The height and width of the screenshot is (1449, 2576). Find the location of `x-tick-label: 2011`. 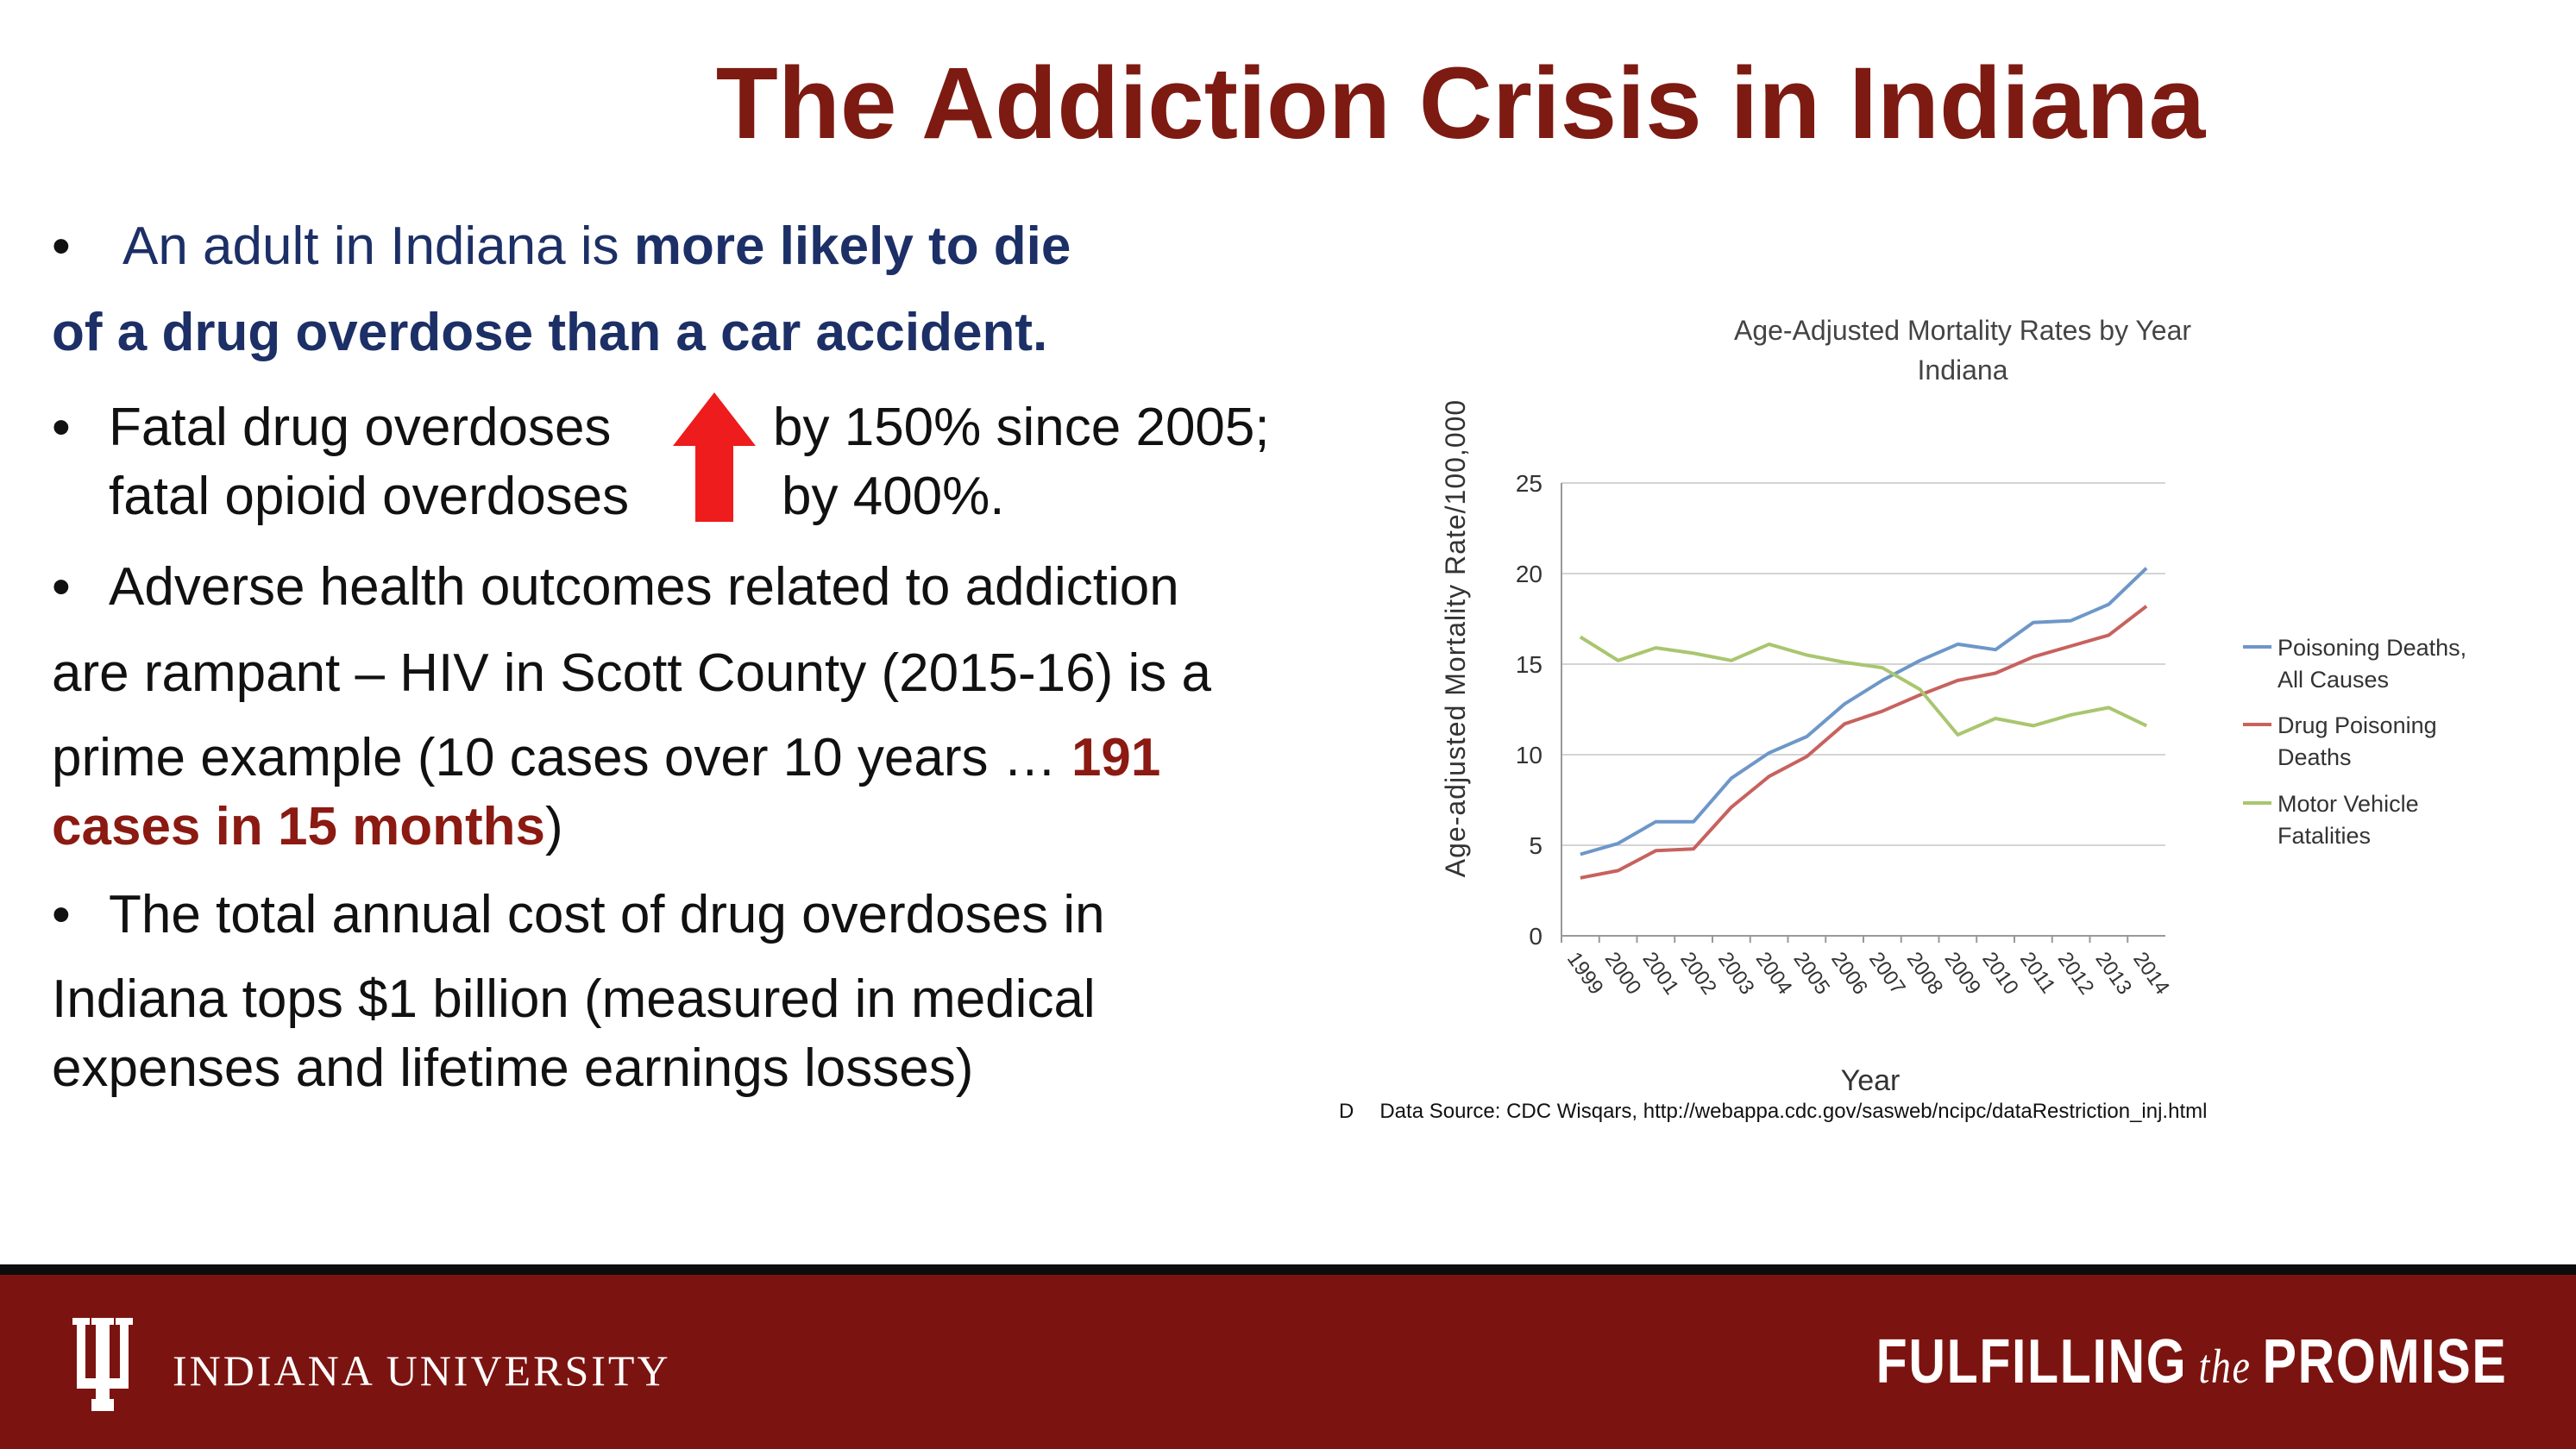

x-tick-label: 2011 is located at coordinates (2037, 973).